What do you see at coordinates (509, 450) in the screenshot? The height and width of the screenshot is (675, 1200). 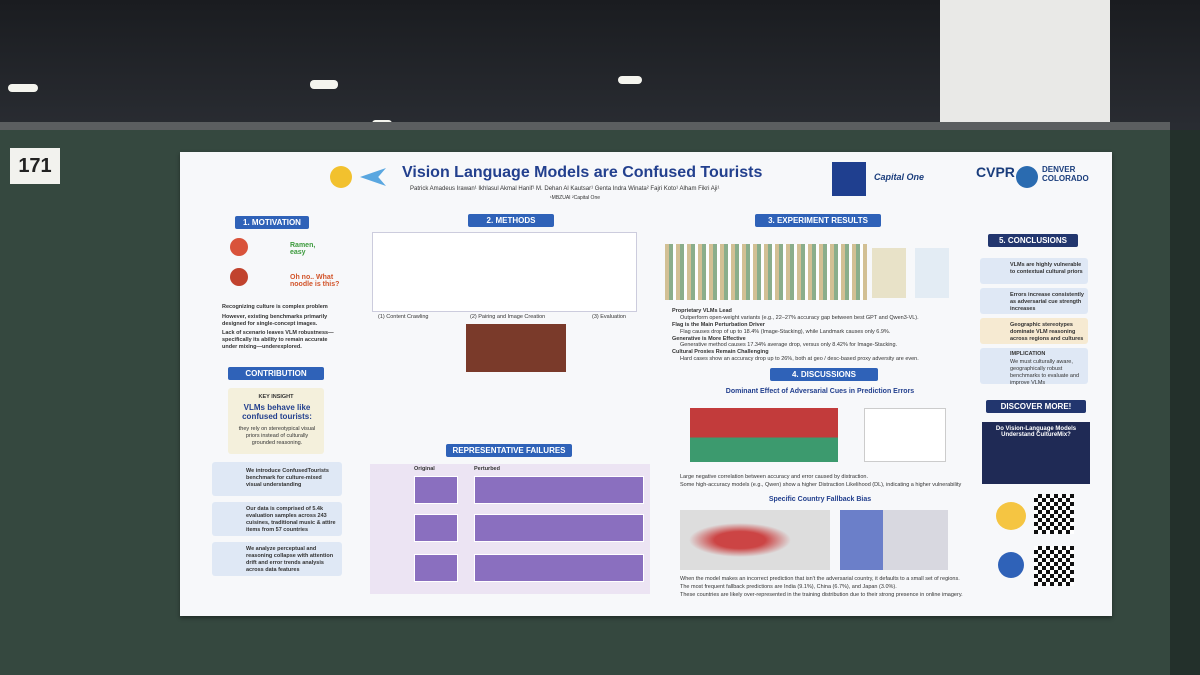 I see `section-heading: REPRESENTATIVE FAILURES` at bounding box center [509, 450].